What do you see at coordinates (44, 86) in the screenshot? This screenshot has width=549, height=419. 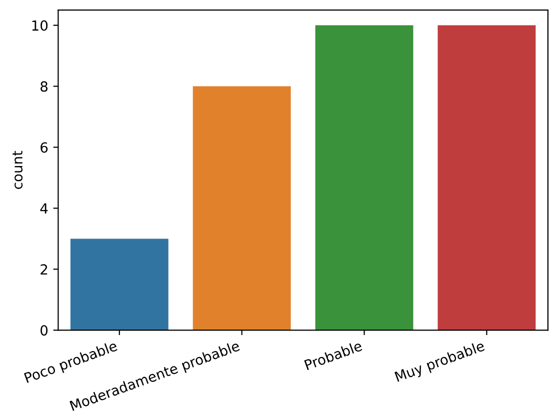 I see `y-tick-label: 8` at bounding box center [44, 86].